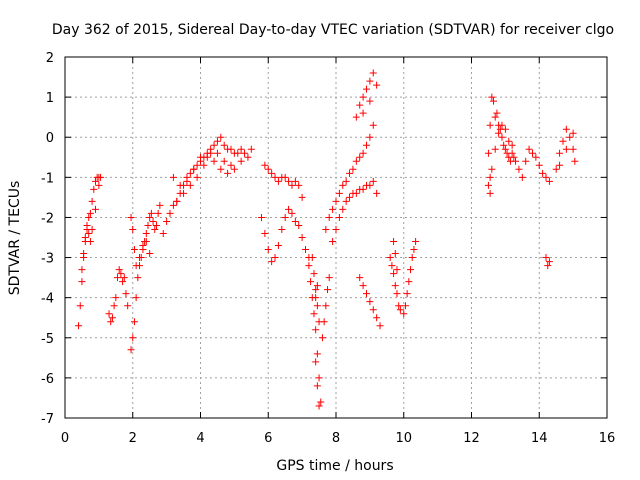  I want to click on x-tick-label: 4, so click(200, 438).